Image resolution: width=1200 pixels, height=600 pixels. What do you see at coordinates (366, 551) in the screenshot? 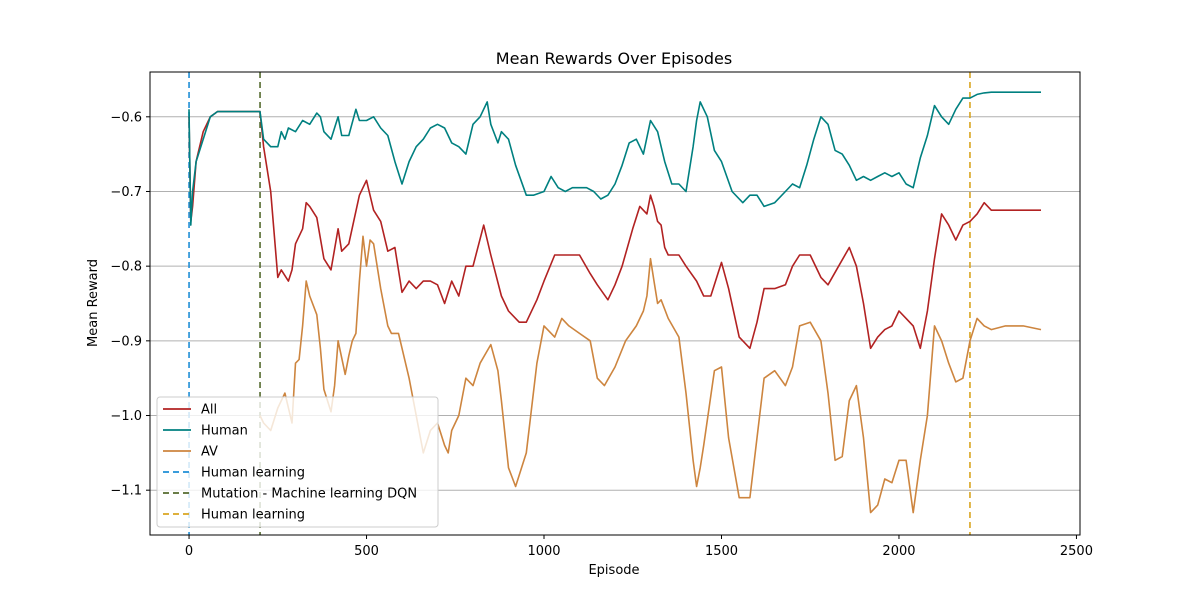
I see `x-tick-label: 500` at bounding box center [366, 551].